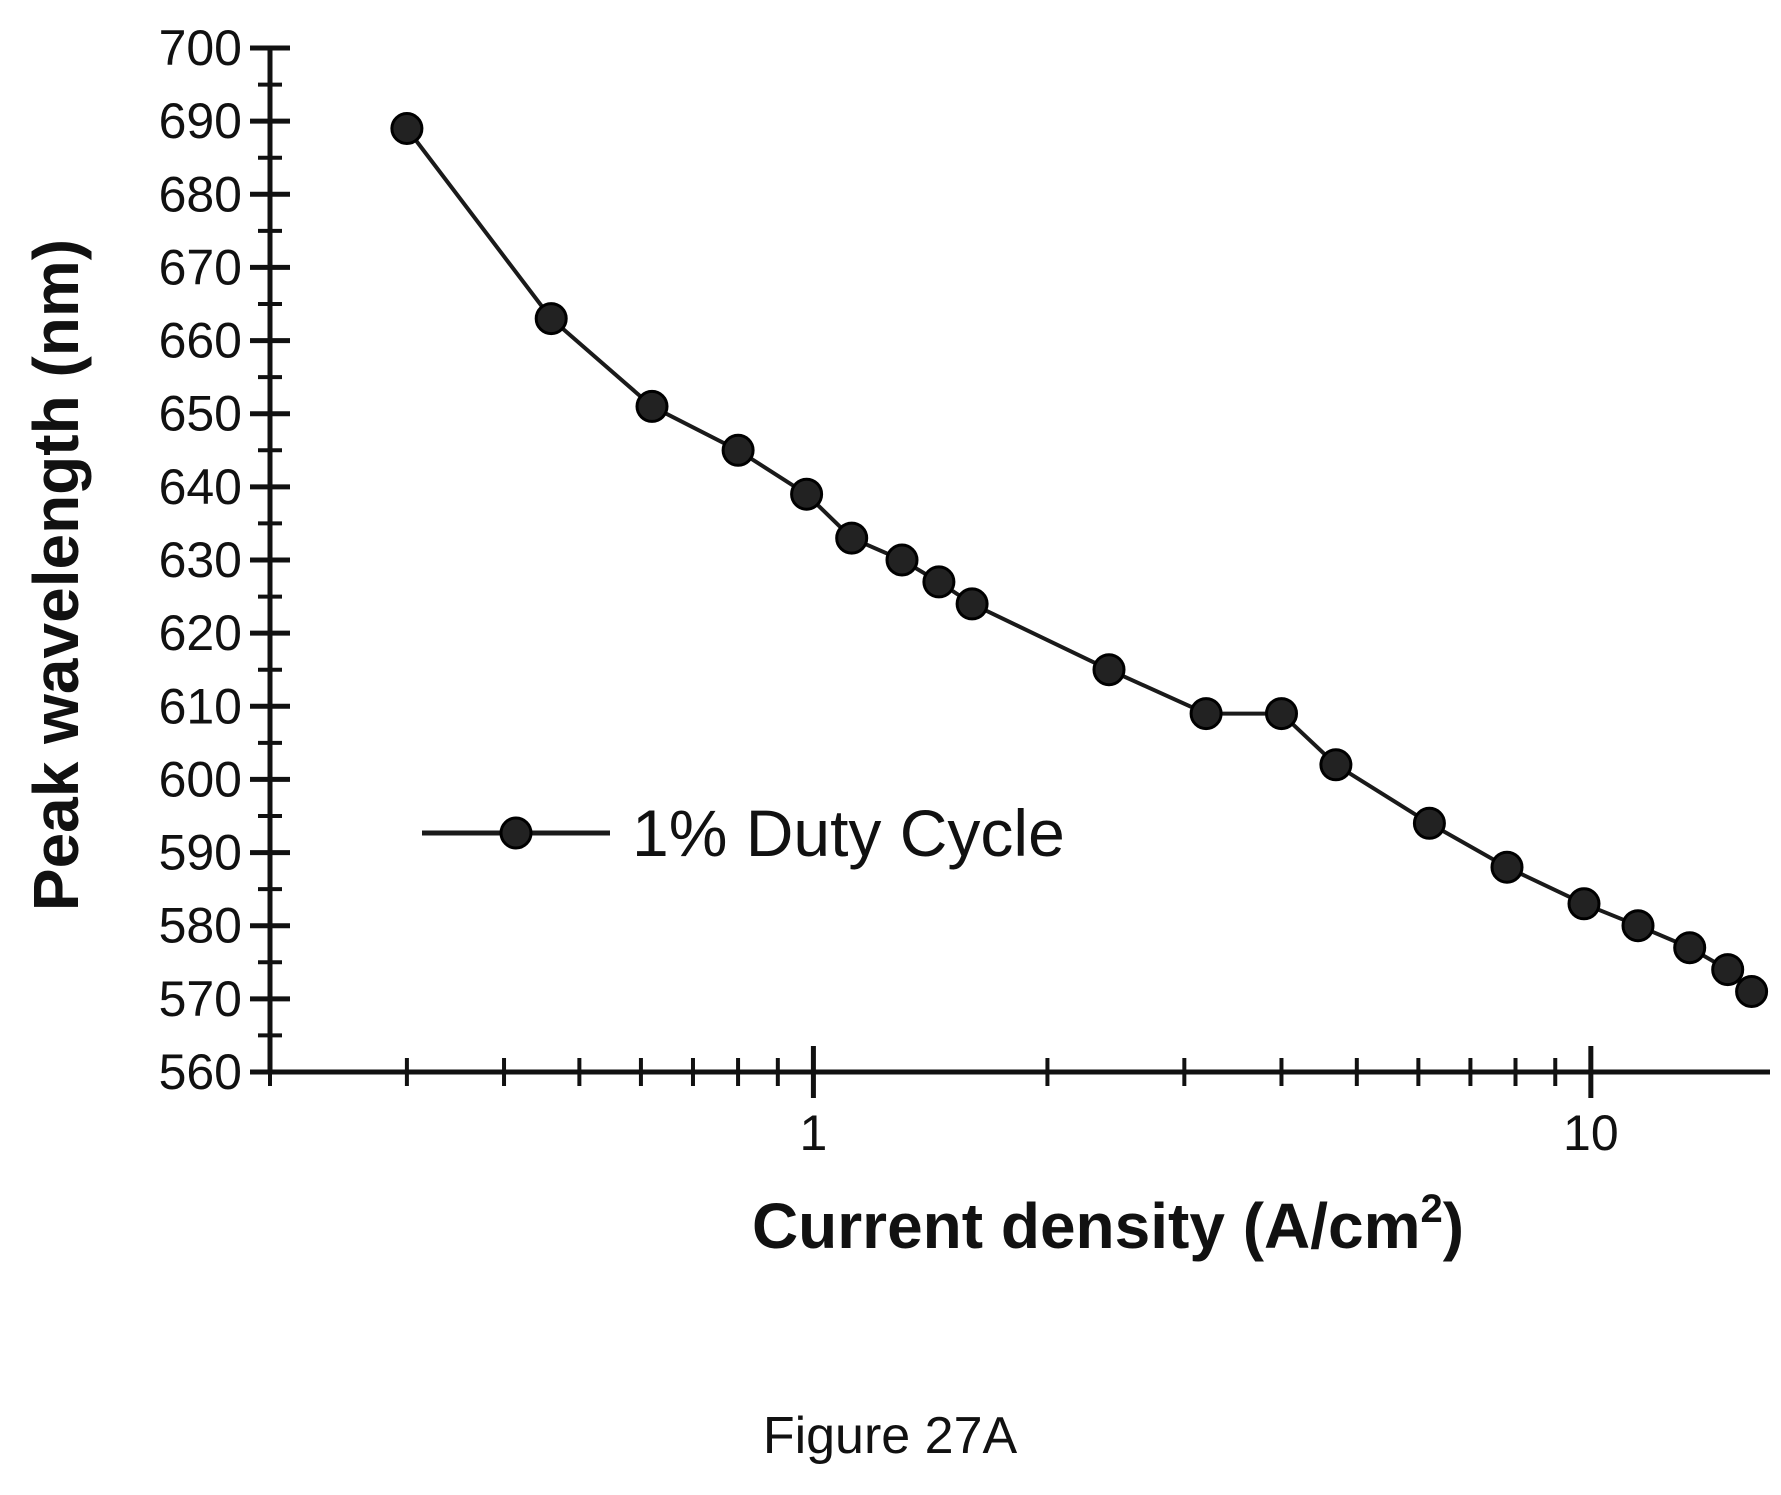 The height and width of the screenshot is (1495, 1781). I want to click on y-tick-label: 700, so click(200, 48).